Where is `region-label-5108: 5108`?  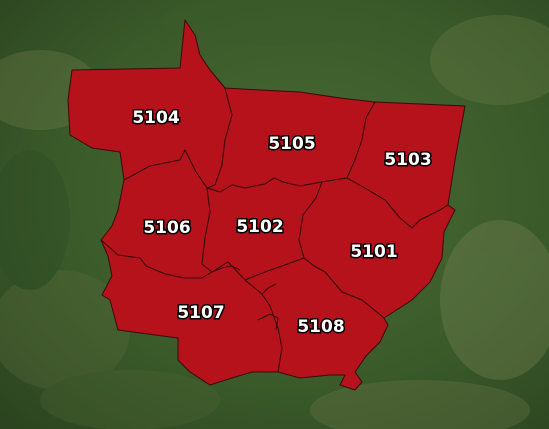
region-label-5108: 5108 is located at coordinates (320, 327).